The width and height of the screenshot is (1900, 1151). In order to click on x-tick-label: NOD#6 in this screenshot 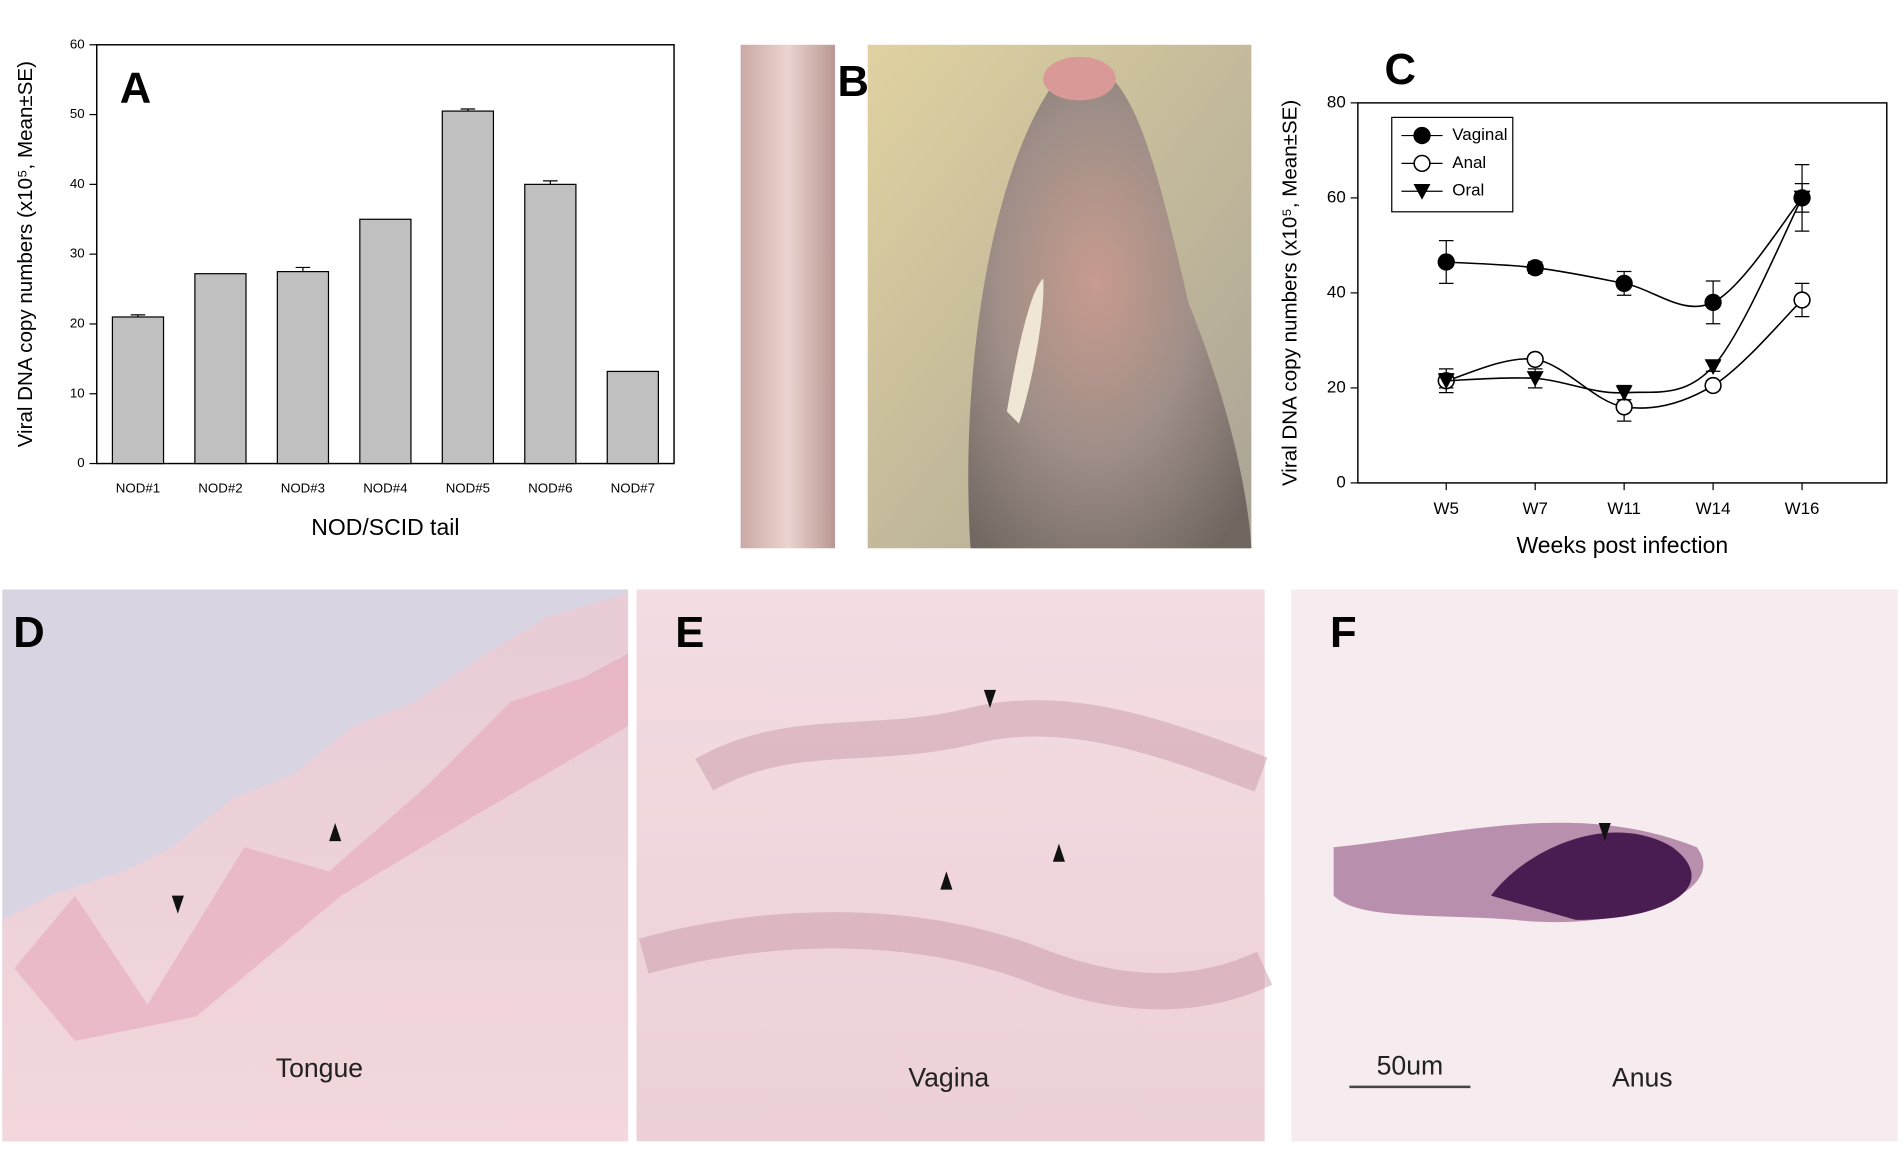, I will do `click(550, 487)`.